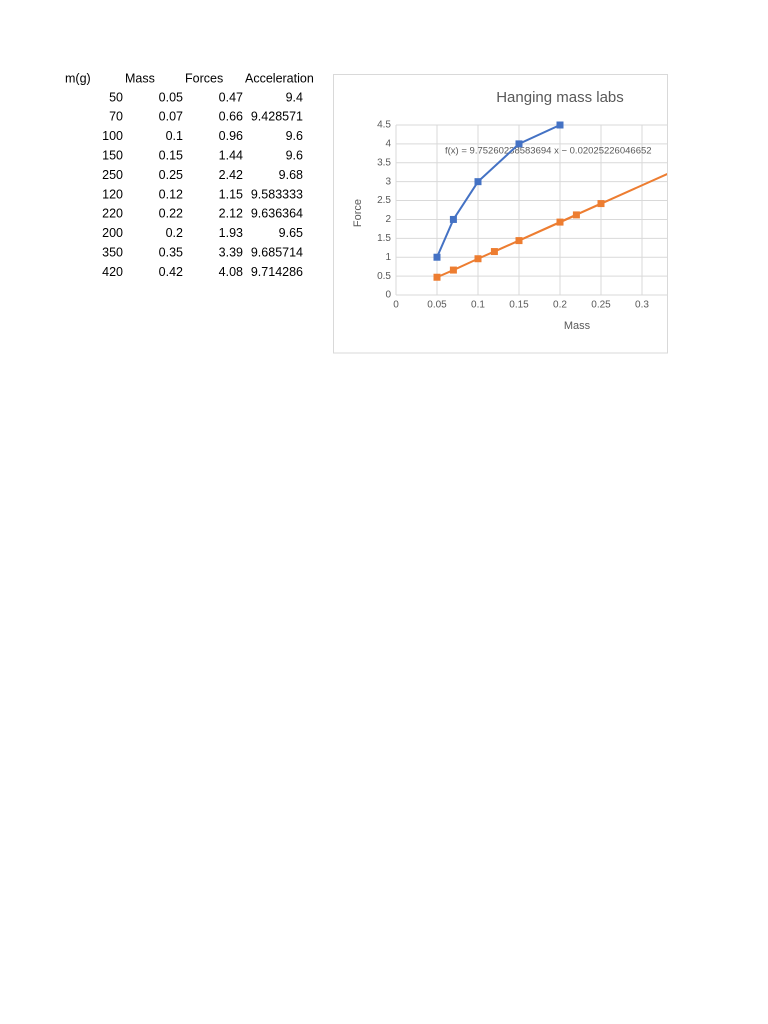  Describe the element at coordinates (384, 200) in the screenshot. I see `y-tick-label: 2.5` at that location.